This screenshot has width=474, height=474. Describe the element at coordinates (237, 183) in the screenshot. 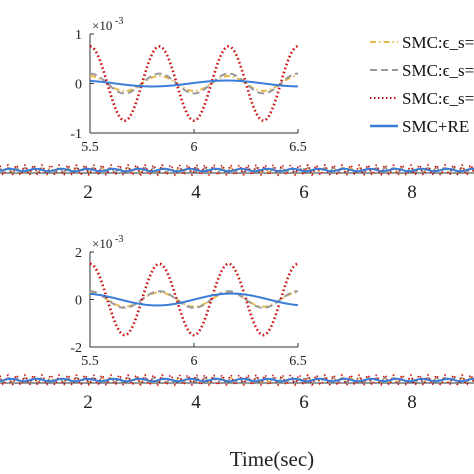

I see `upper-main-axes: 2 4 6 8` at that location.